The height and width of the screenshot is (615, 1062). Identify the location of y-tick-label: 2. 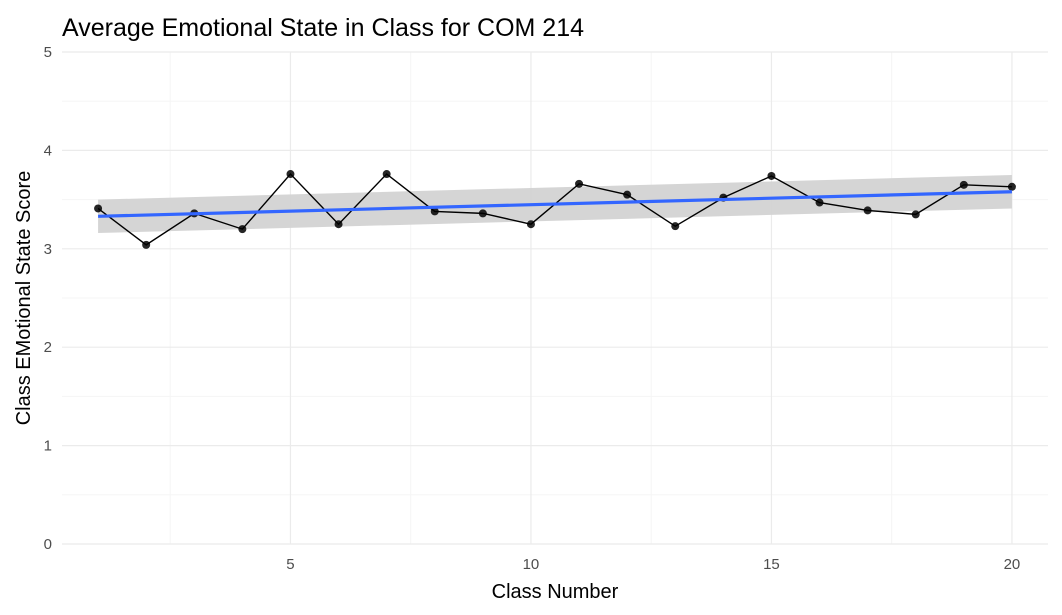
(48, 347).